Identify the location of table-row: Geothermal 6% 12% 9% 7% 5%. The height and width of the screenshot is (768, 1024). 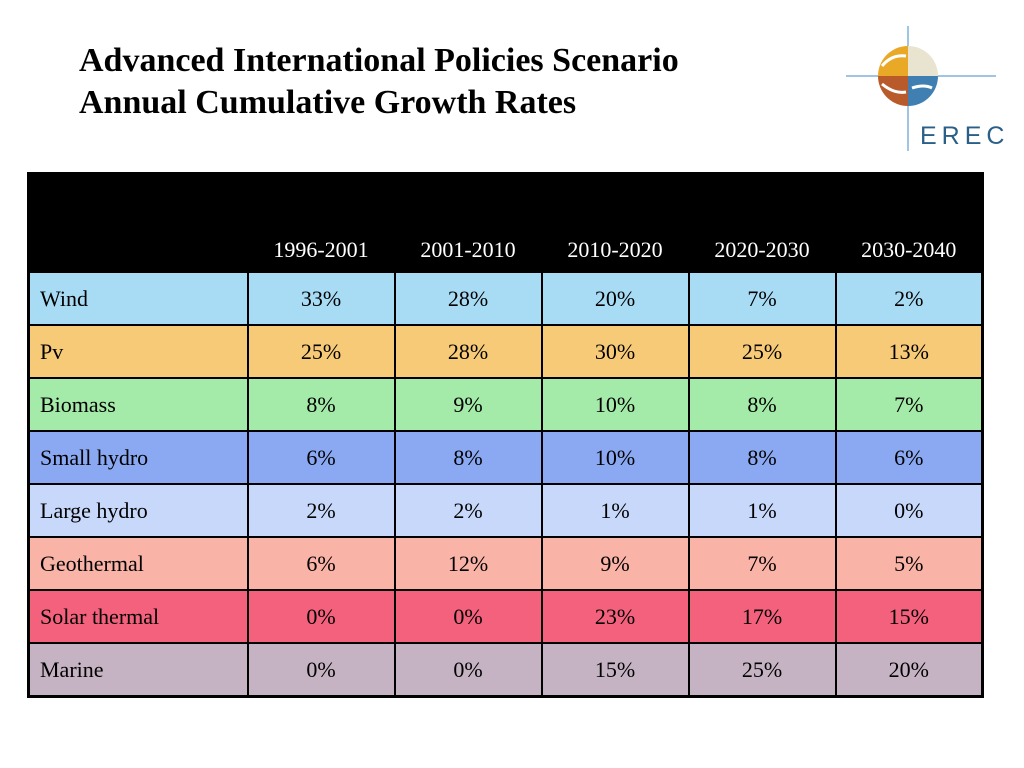
(505, 563).